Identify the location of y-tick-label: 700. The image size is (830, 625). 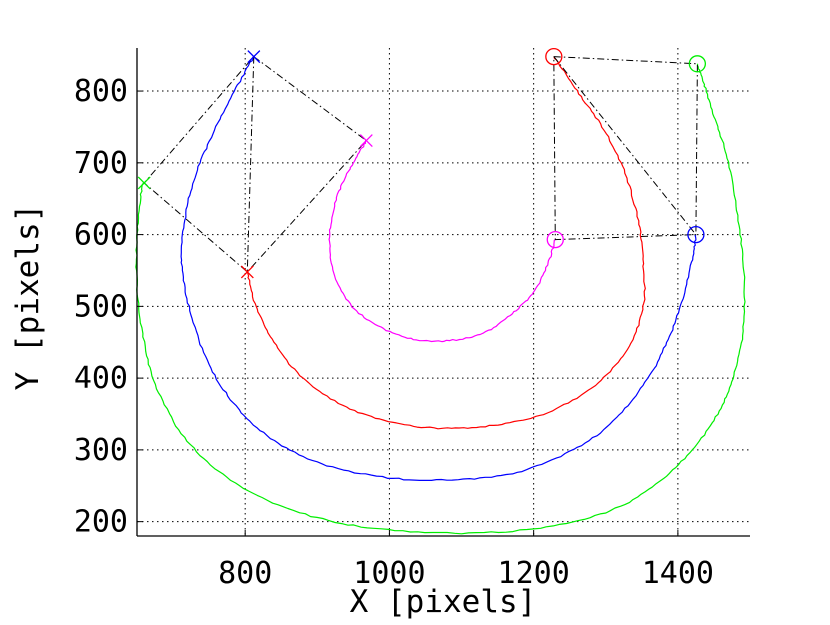
(101, 163).